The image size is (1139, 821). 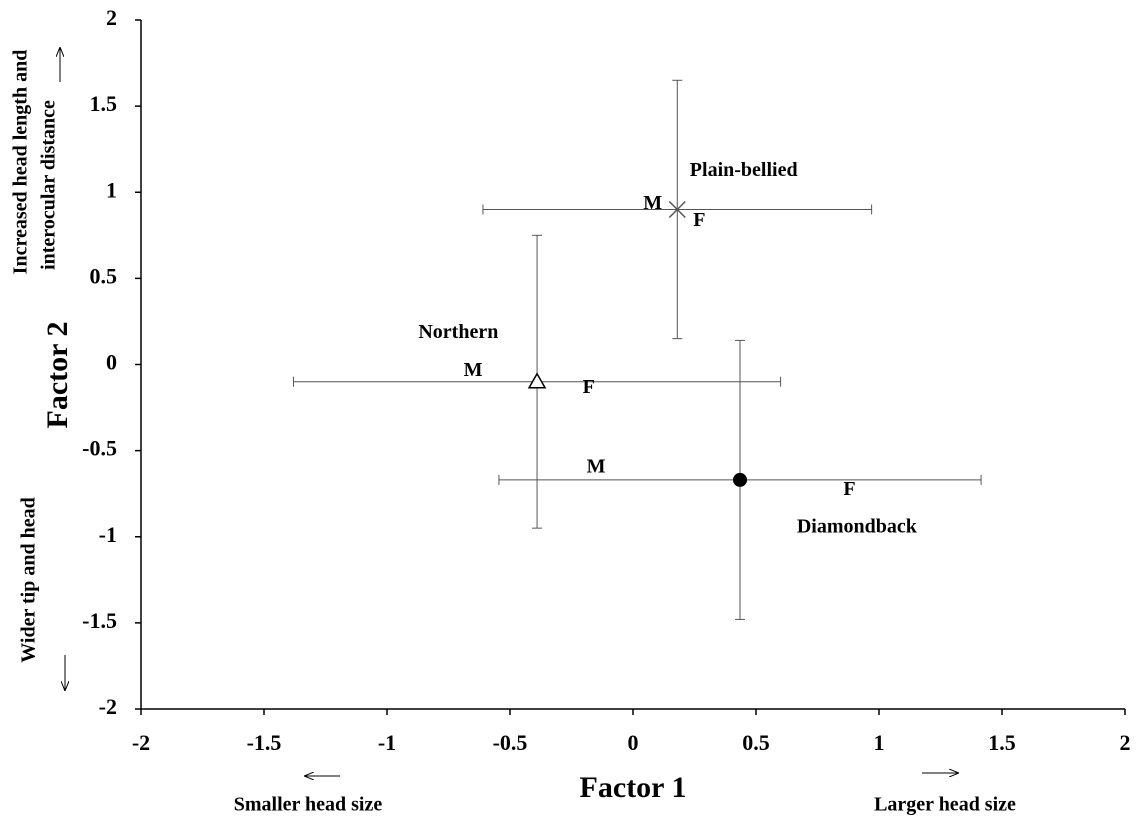 I want to click on x-axis-title: Factor 1, so click(x=633, y=787).